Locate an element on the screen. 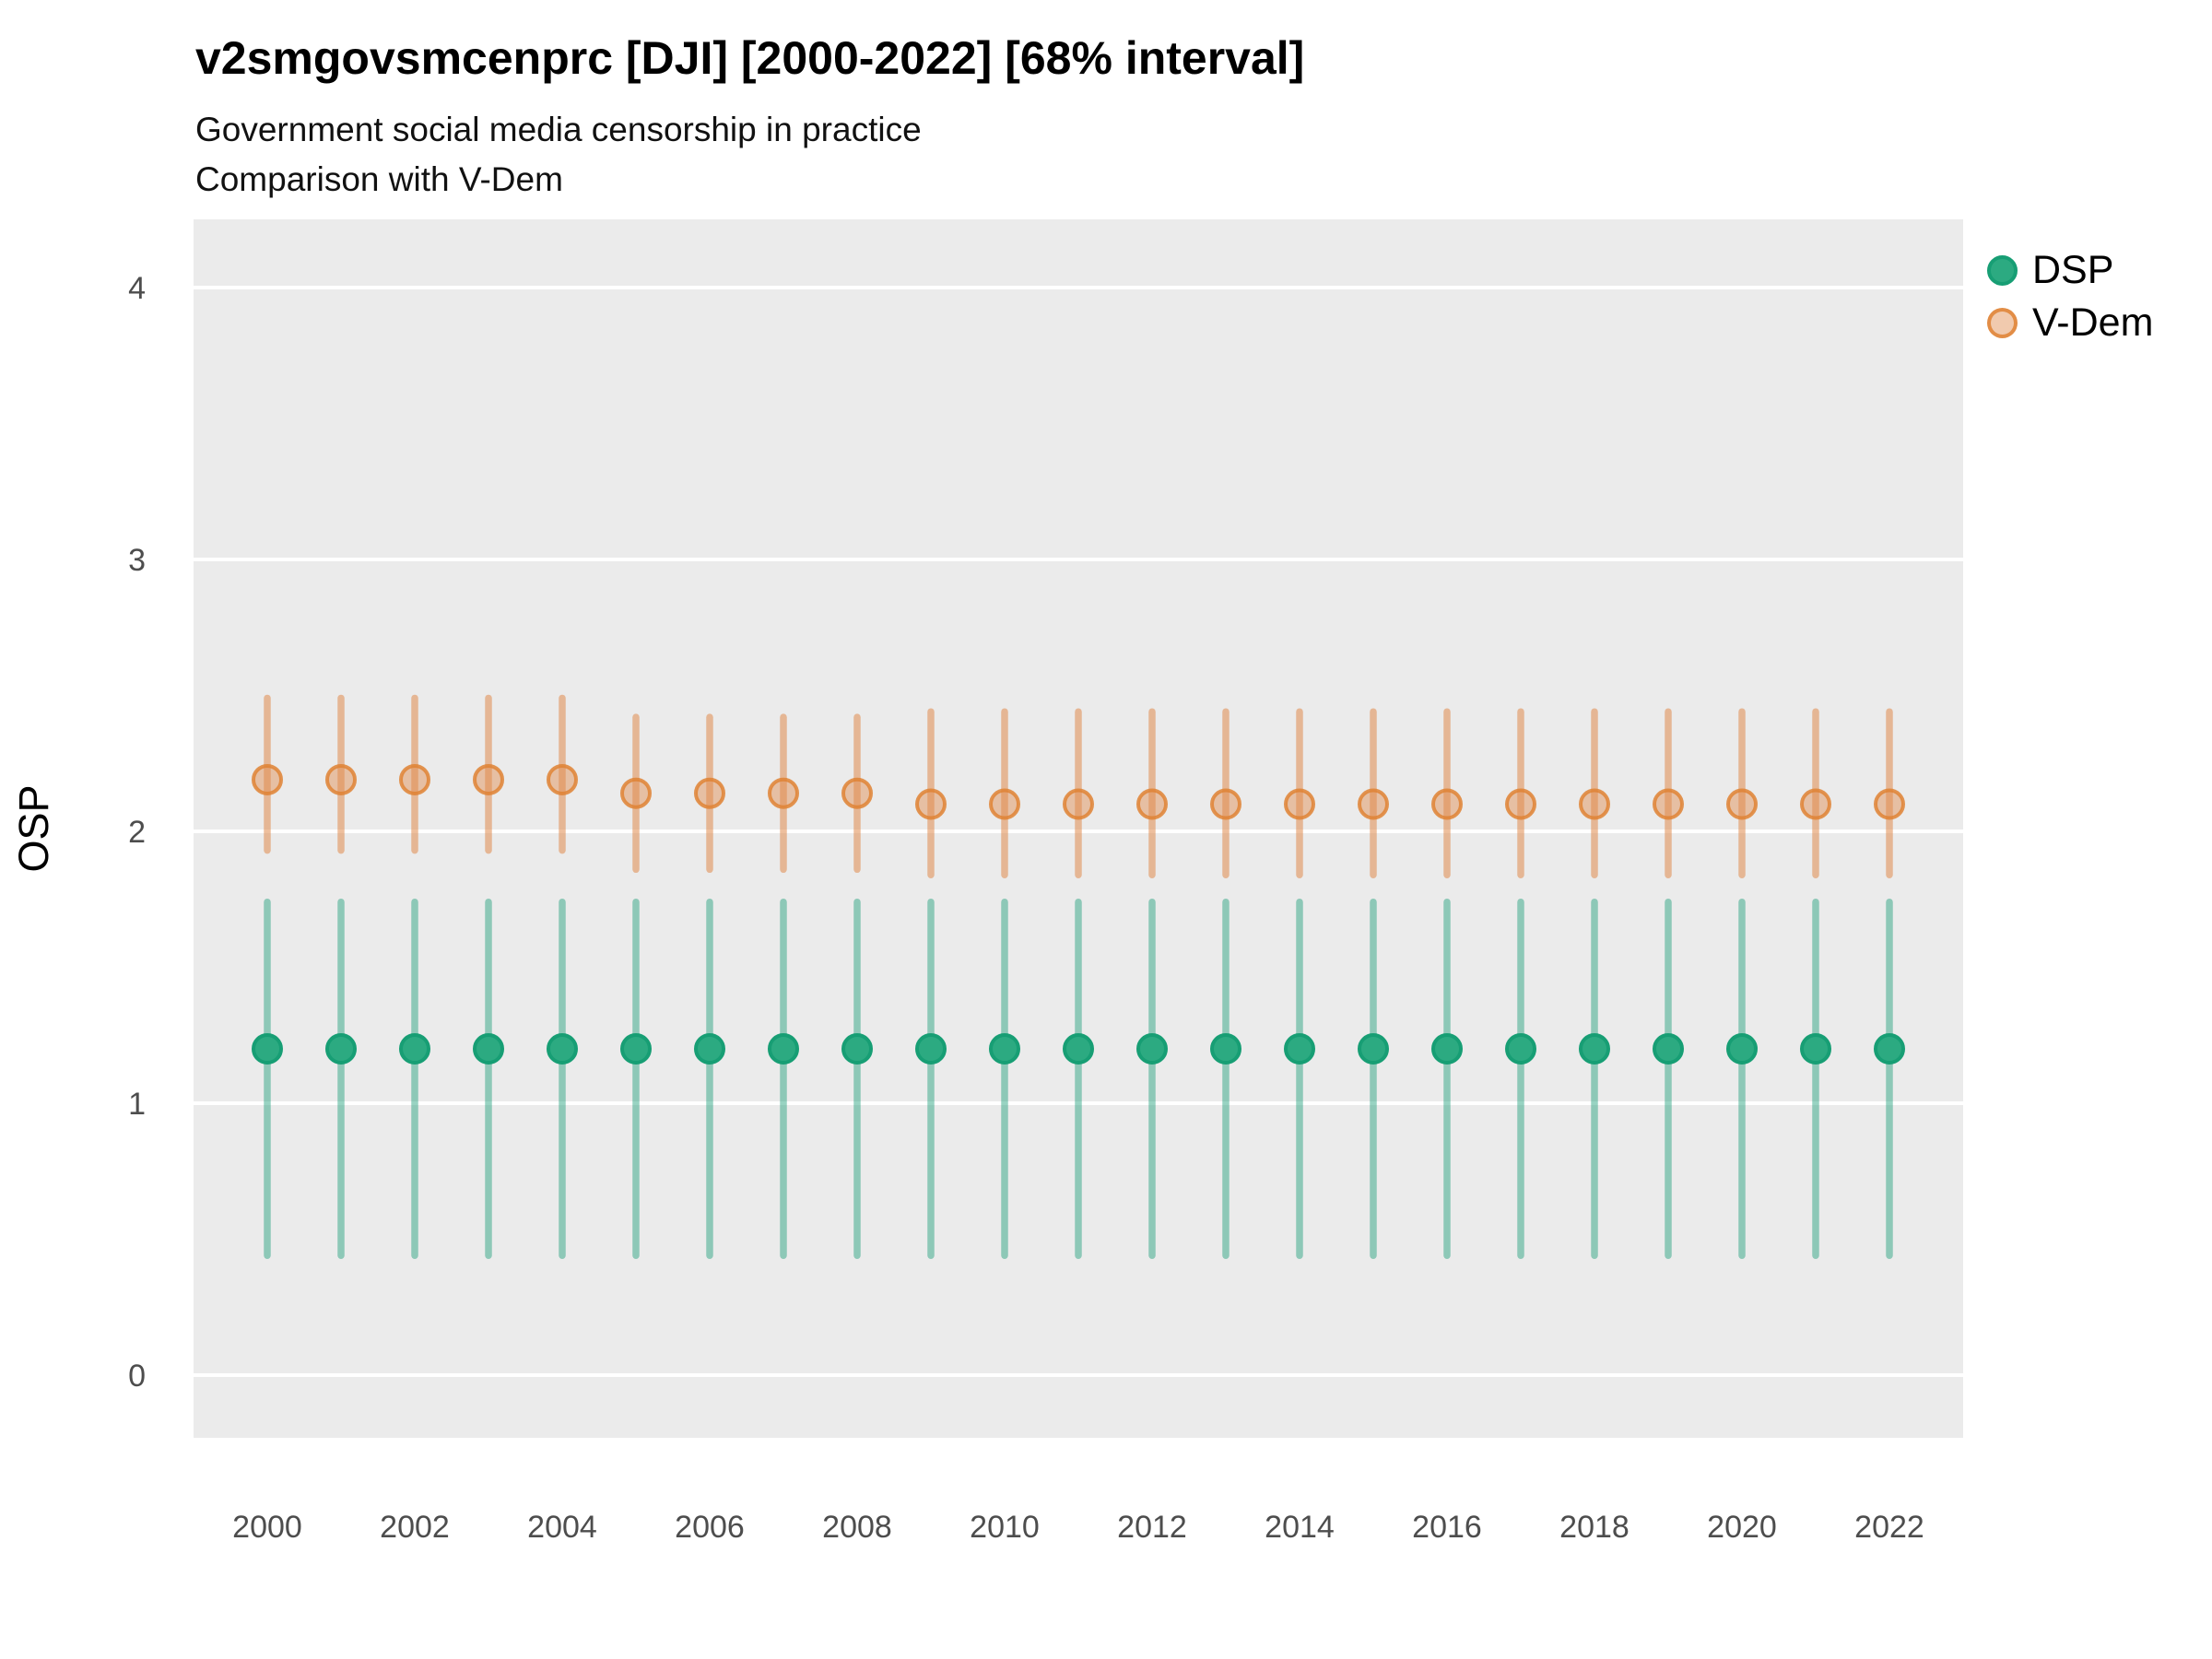  legend-label-vdem: V-Dem is located at coordinates (2093, 322).